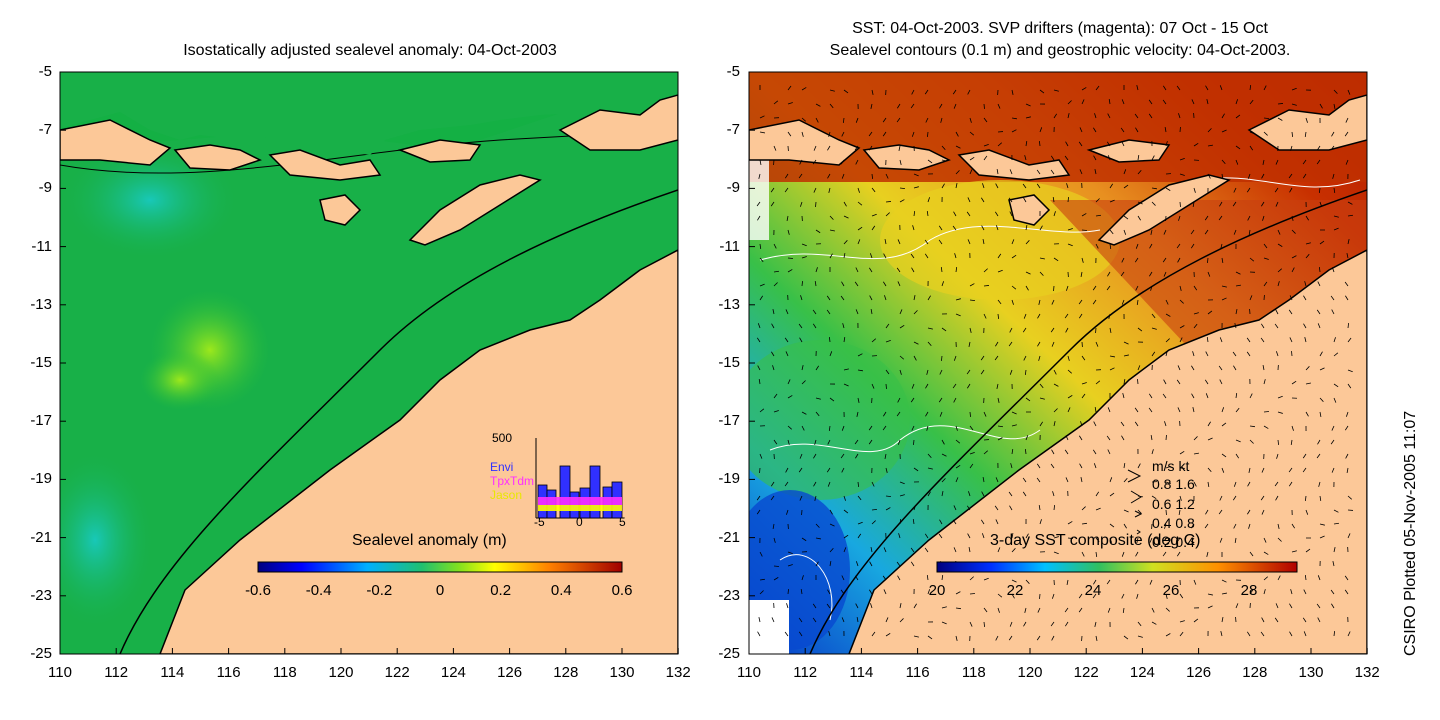 This screenshot has height=720, width=1440. Describe the element at coordinates (41, 421) in the screenshot. I see `y-axis-tick-label: -17` at that location.